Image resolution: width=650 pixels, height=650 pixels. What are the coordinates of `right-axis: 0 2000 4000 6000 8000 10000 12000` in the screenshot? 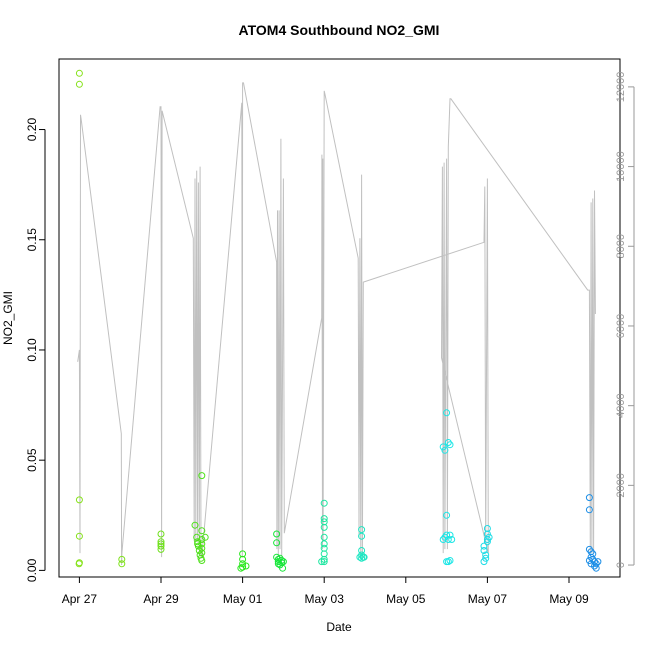 It's located at (625, 320).